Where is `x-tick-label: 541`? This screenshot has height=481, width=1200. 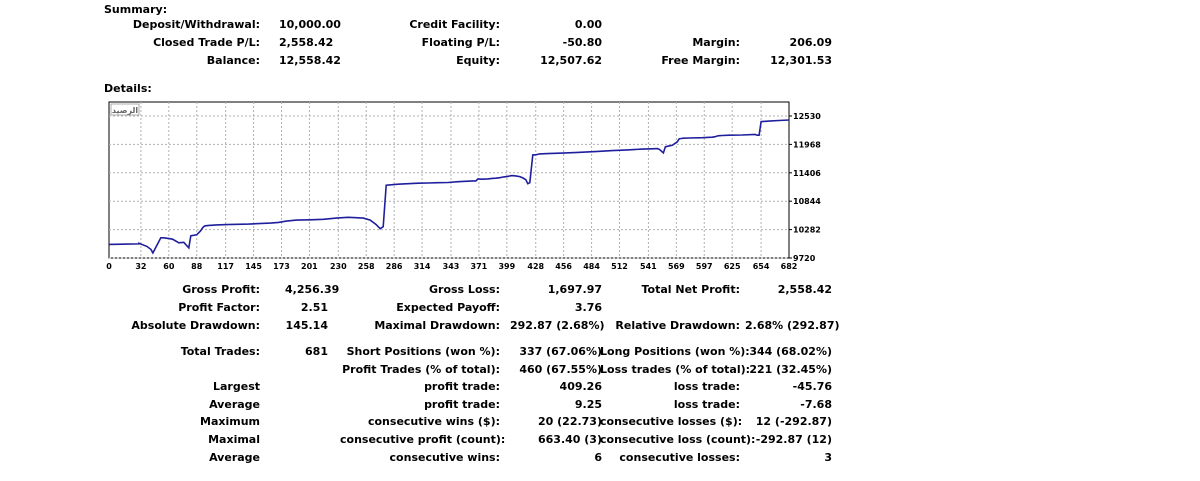
x-tick-label: 541 is located at coordinates (648, 266).